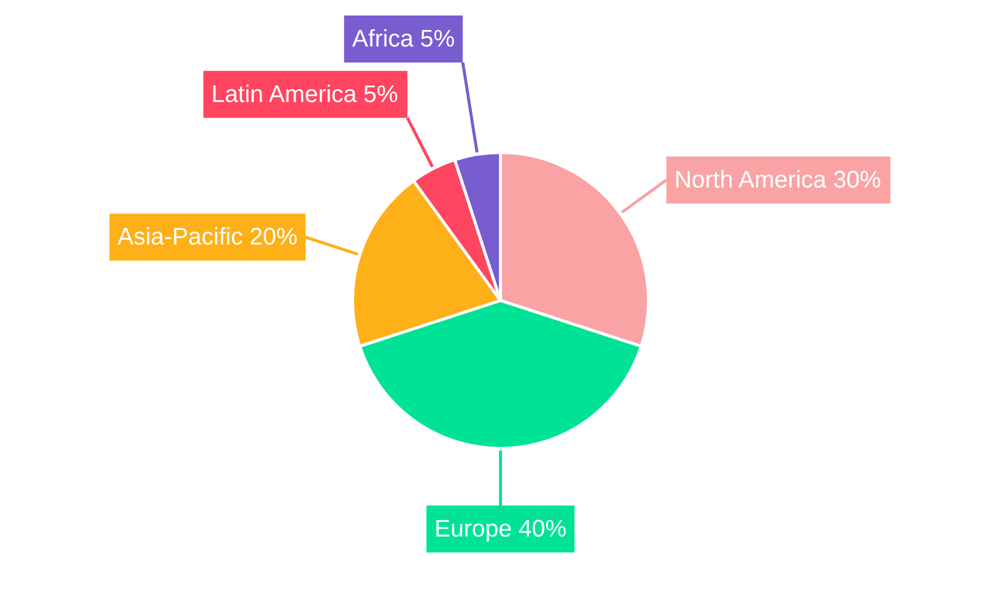  What do you see at coordinates (207, 237) in the screenshot?
I see `slice-label: Asia-Pacific 20%` at bounding box center [207, 237].